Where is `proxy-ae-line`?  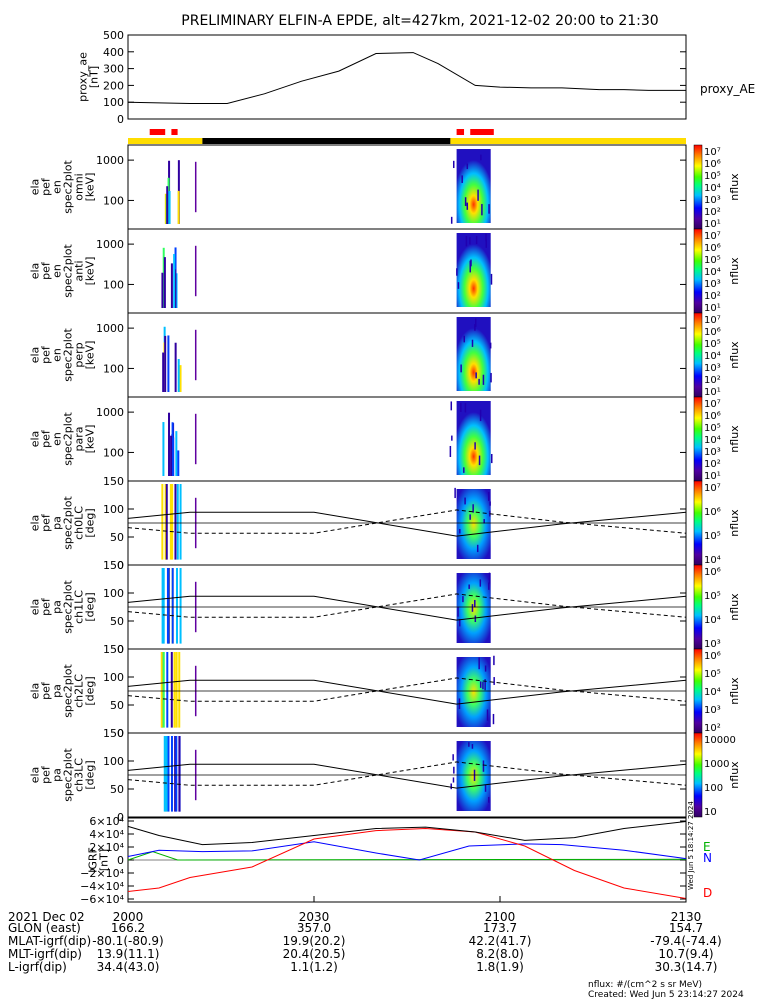 proxy-ae-line is located at coordinates (406, 78).